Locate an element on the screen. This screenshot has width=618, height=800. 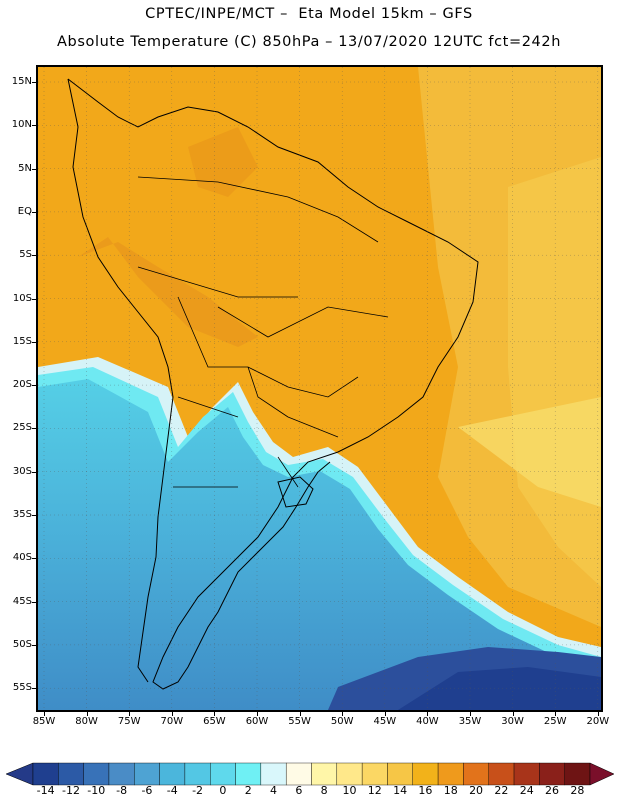
northern-warm-patch is located at coordinates (223, 162).